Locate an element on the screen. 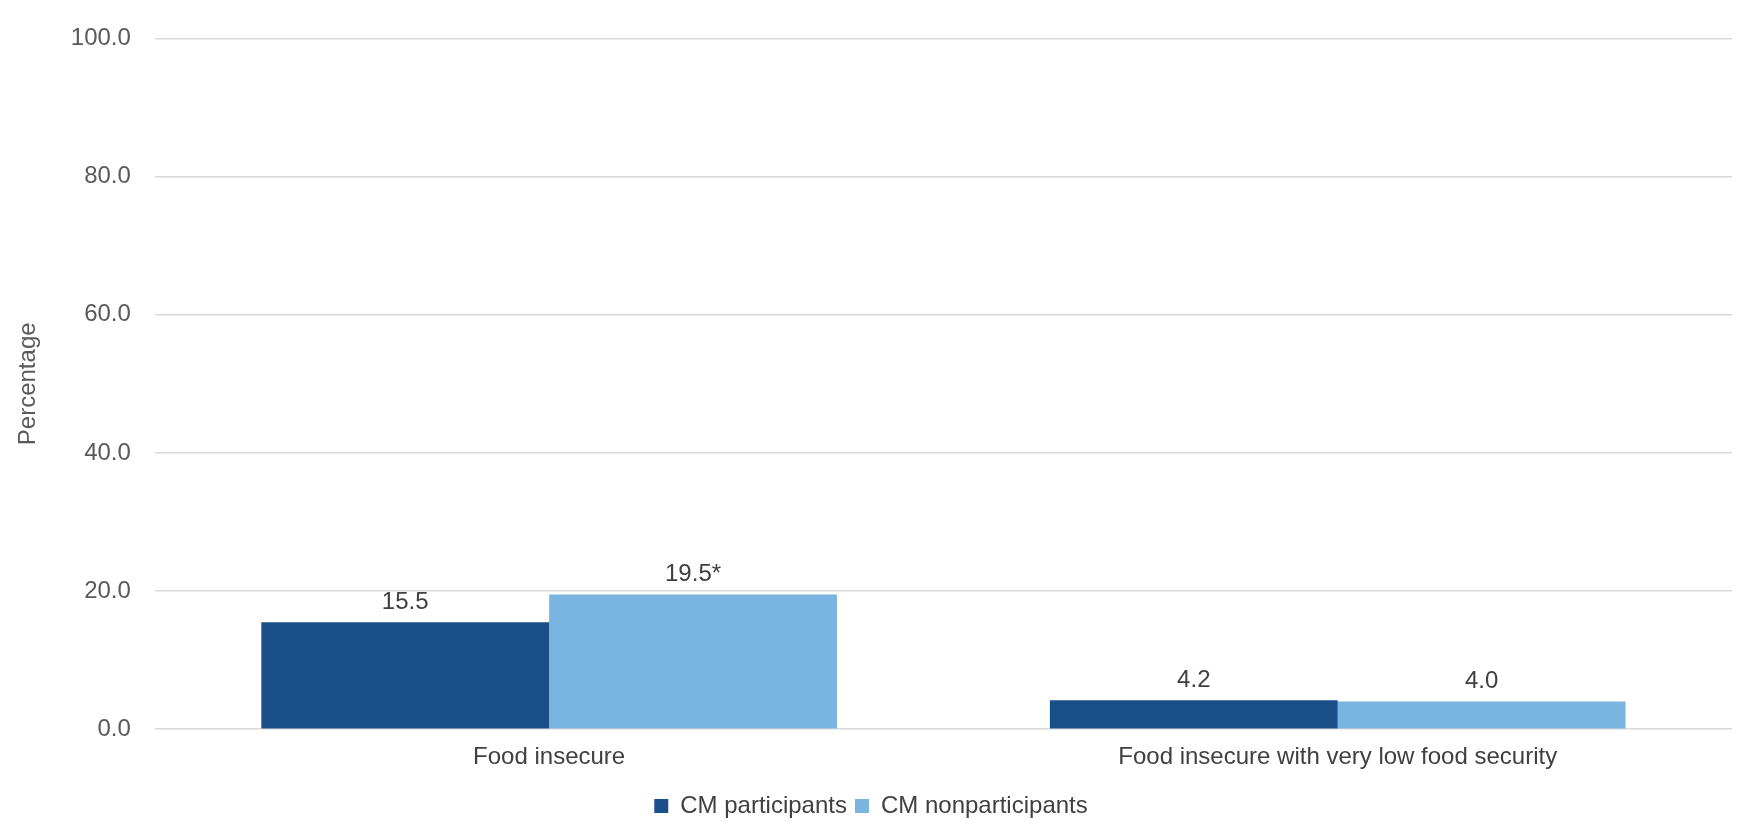  data-label: 19.5* is located at coordinates (693, 573).